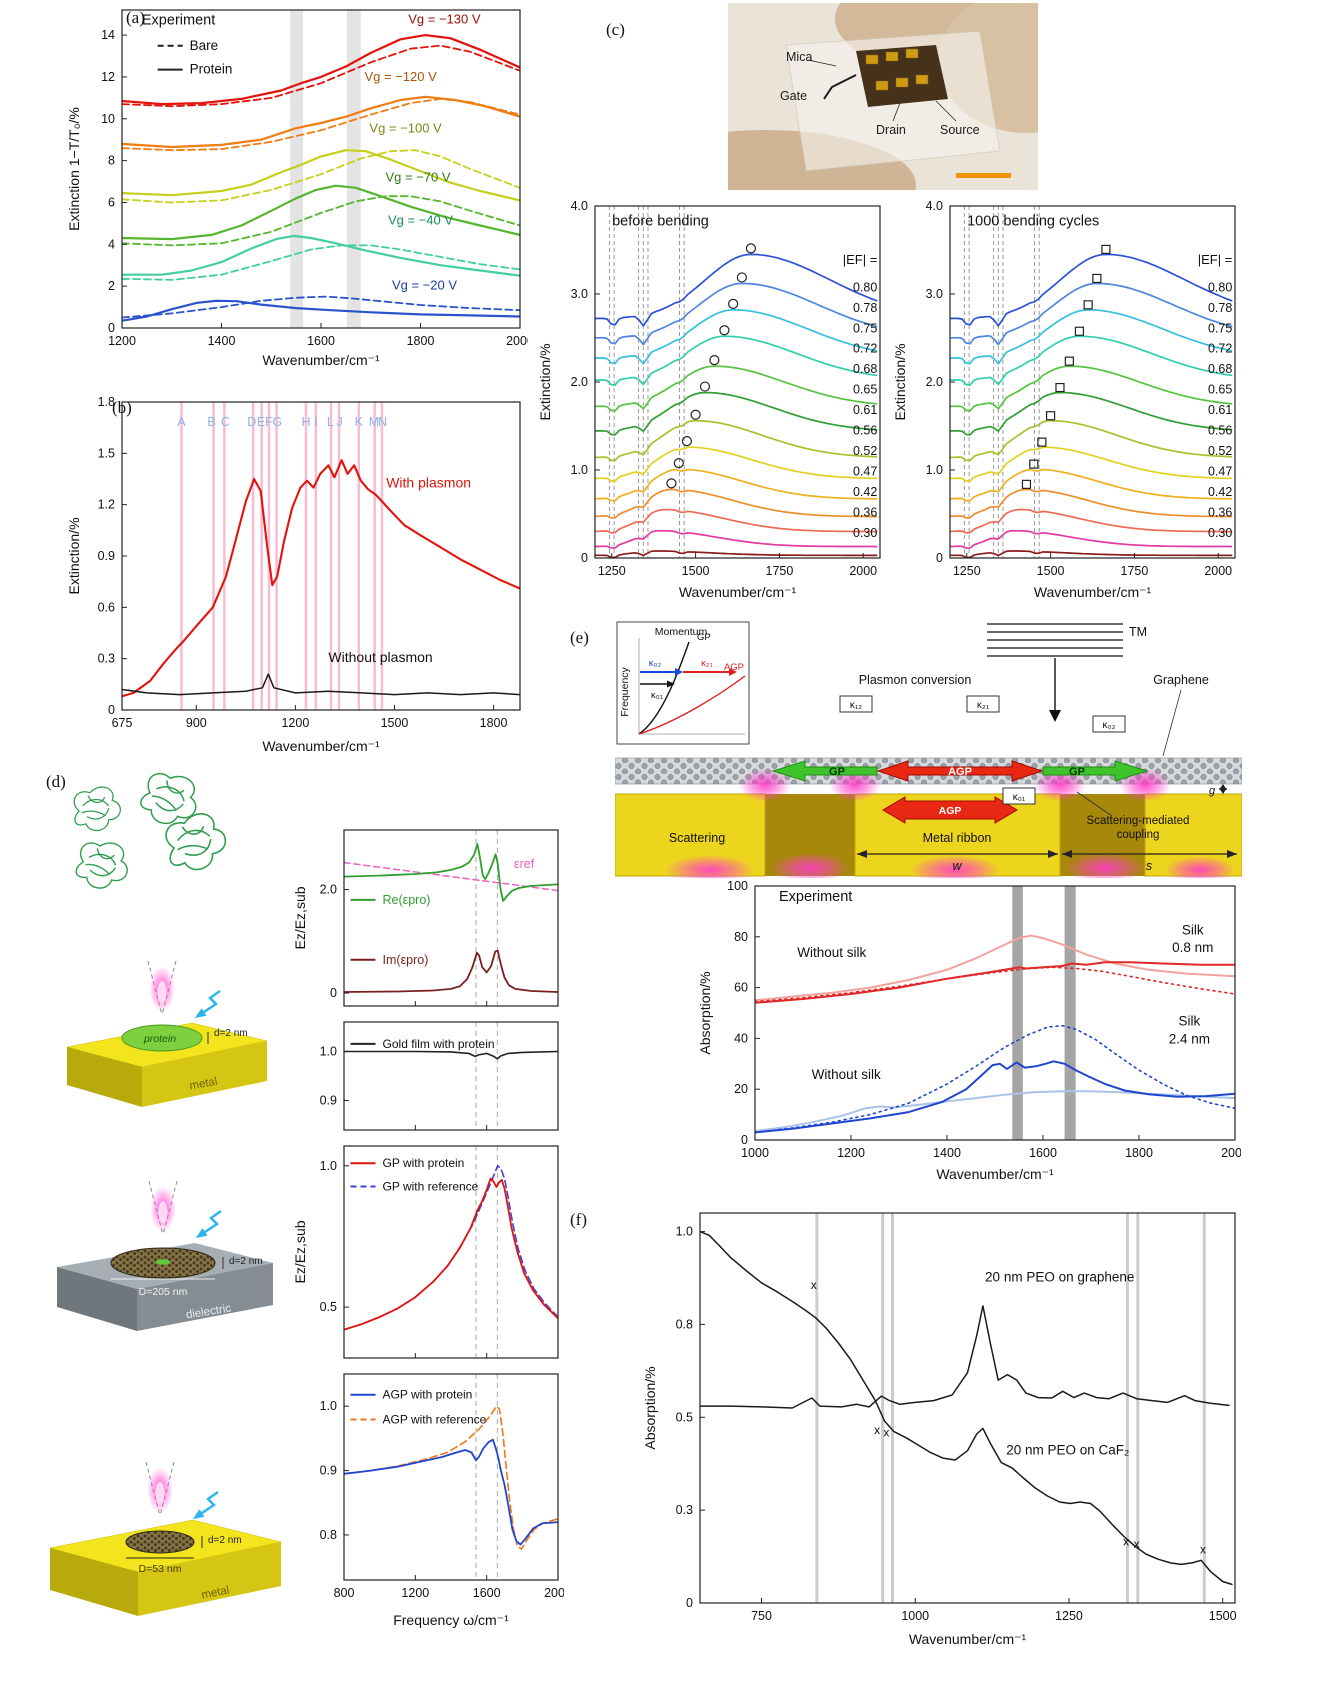  What do you see at coordinates (761, 1616) in the screenshot?
I see `svg-text: 750` at bounding box center [761, 1616].